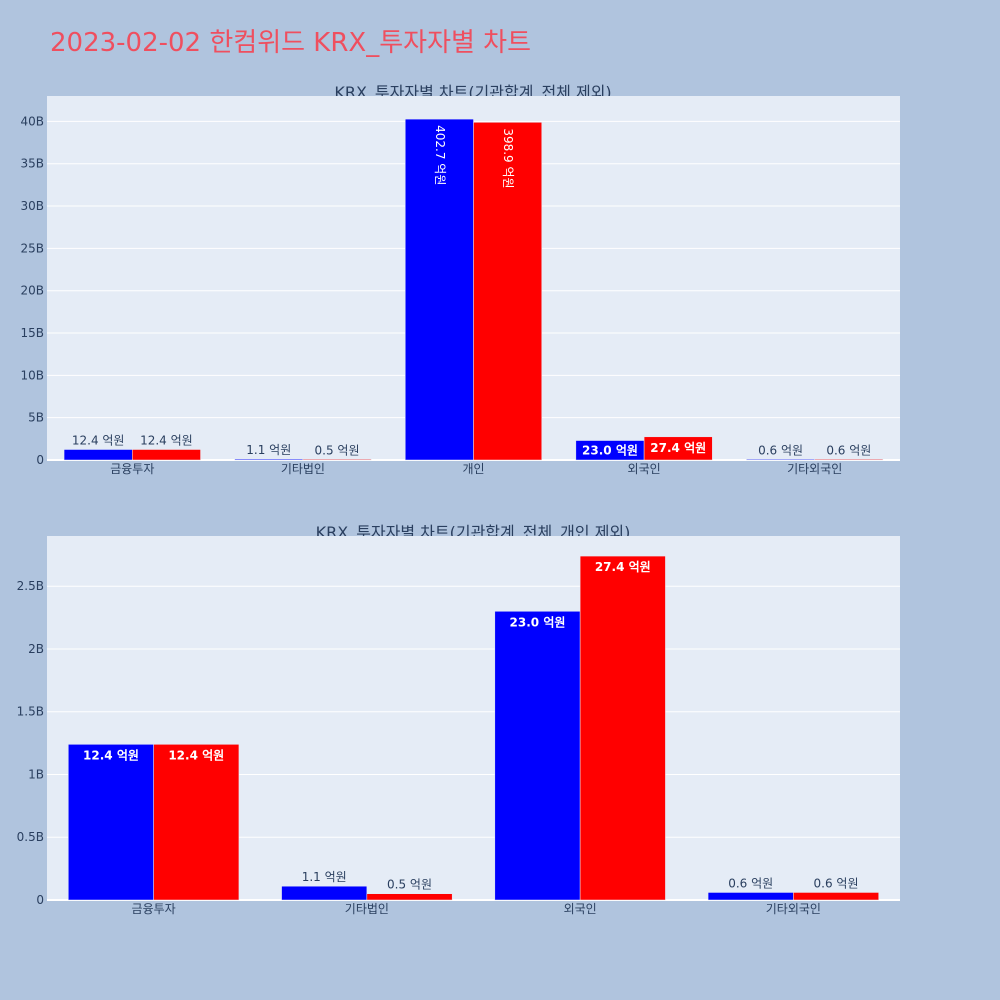 This screenshot has width=1000, height=1000. Describe the element at coordinates (30, 712) in the screenshot. I see `y-tick-label: 1.5B` at that location.